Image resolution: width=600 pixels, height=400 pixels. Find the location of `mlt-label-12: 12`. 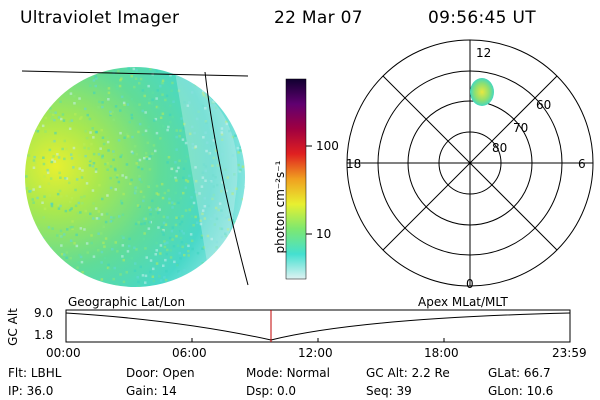

mlt-label-12: 12 is located at coordinates (484, 53).